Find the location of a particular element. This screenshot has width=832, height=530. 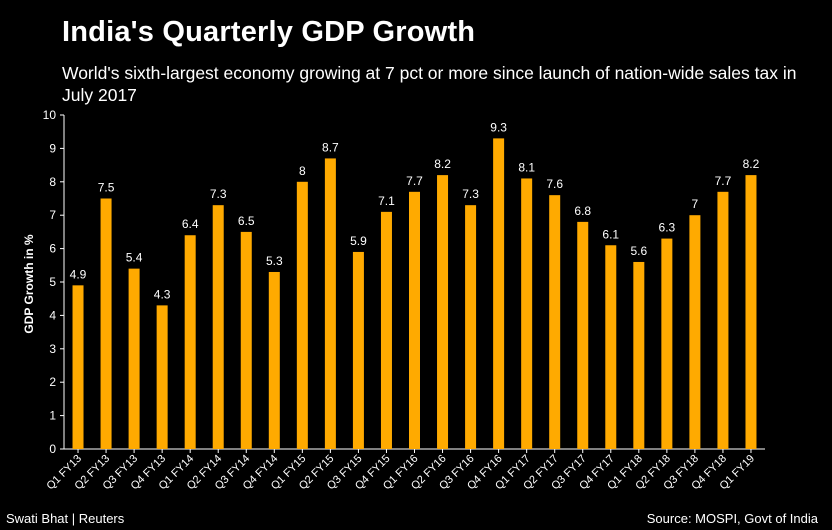

y-tick-label: 5 is located at coordinates (52, 282).